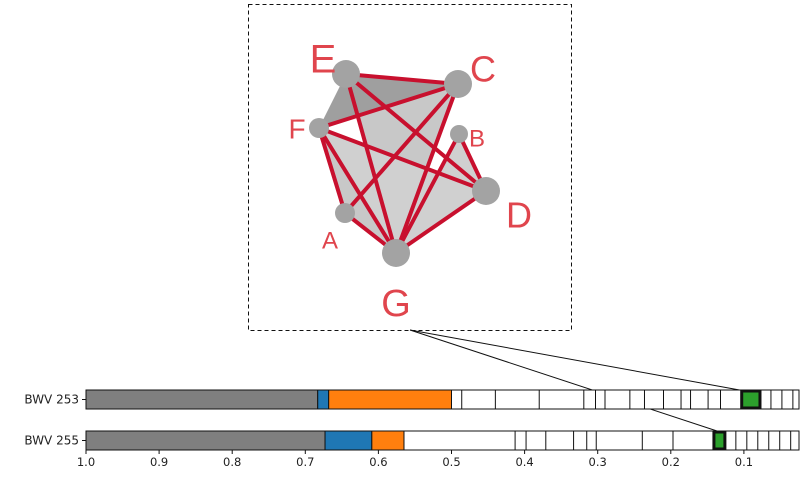  I want to click on x-tick-label: 0.2, so click(671, 462).